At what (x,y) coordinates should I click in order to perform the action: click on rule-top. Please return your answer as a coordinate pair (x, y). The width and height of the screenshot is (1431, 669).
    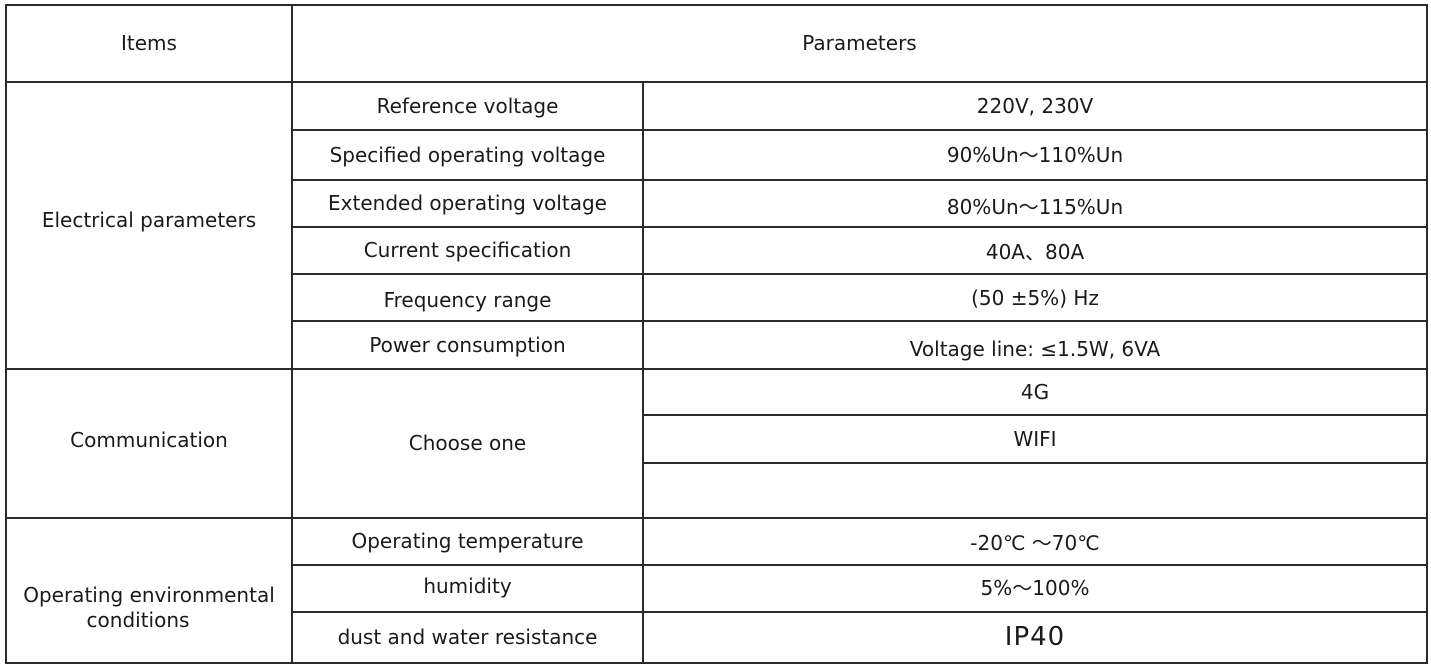
    Looking at the image, I should click on (716, 5).